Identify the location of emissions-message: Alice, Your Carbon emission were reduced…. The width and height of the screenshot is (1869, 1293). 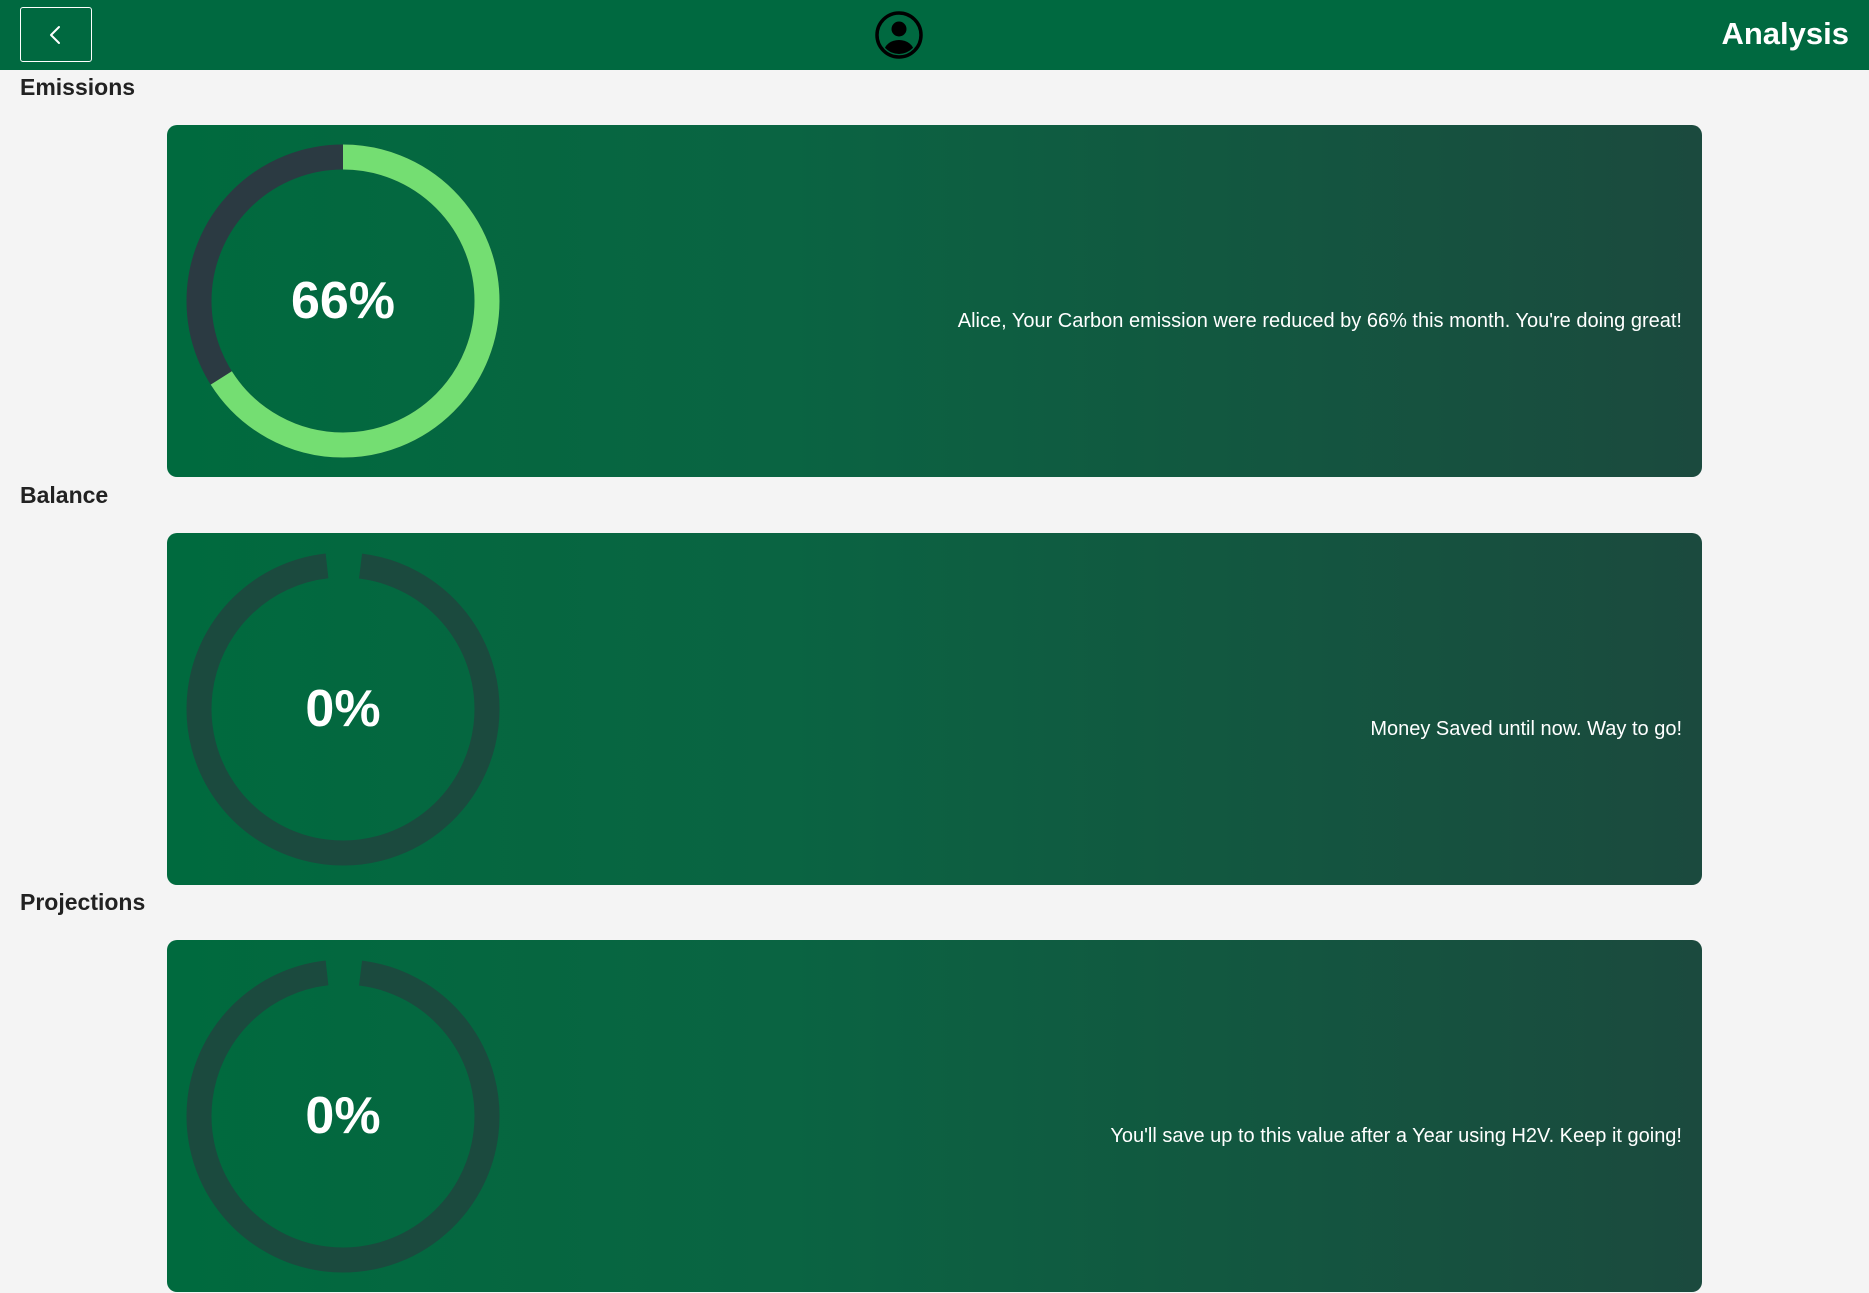
(1319, 320).